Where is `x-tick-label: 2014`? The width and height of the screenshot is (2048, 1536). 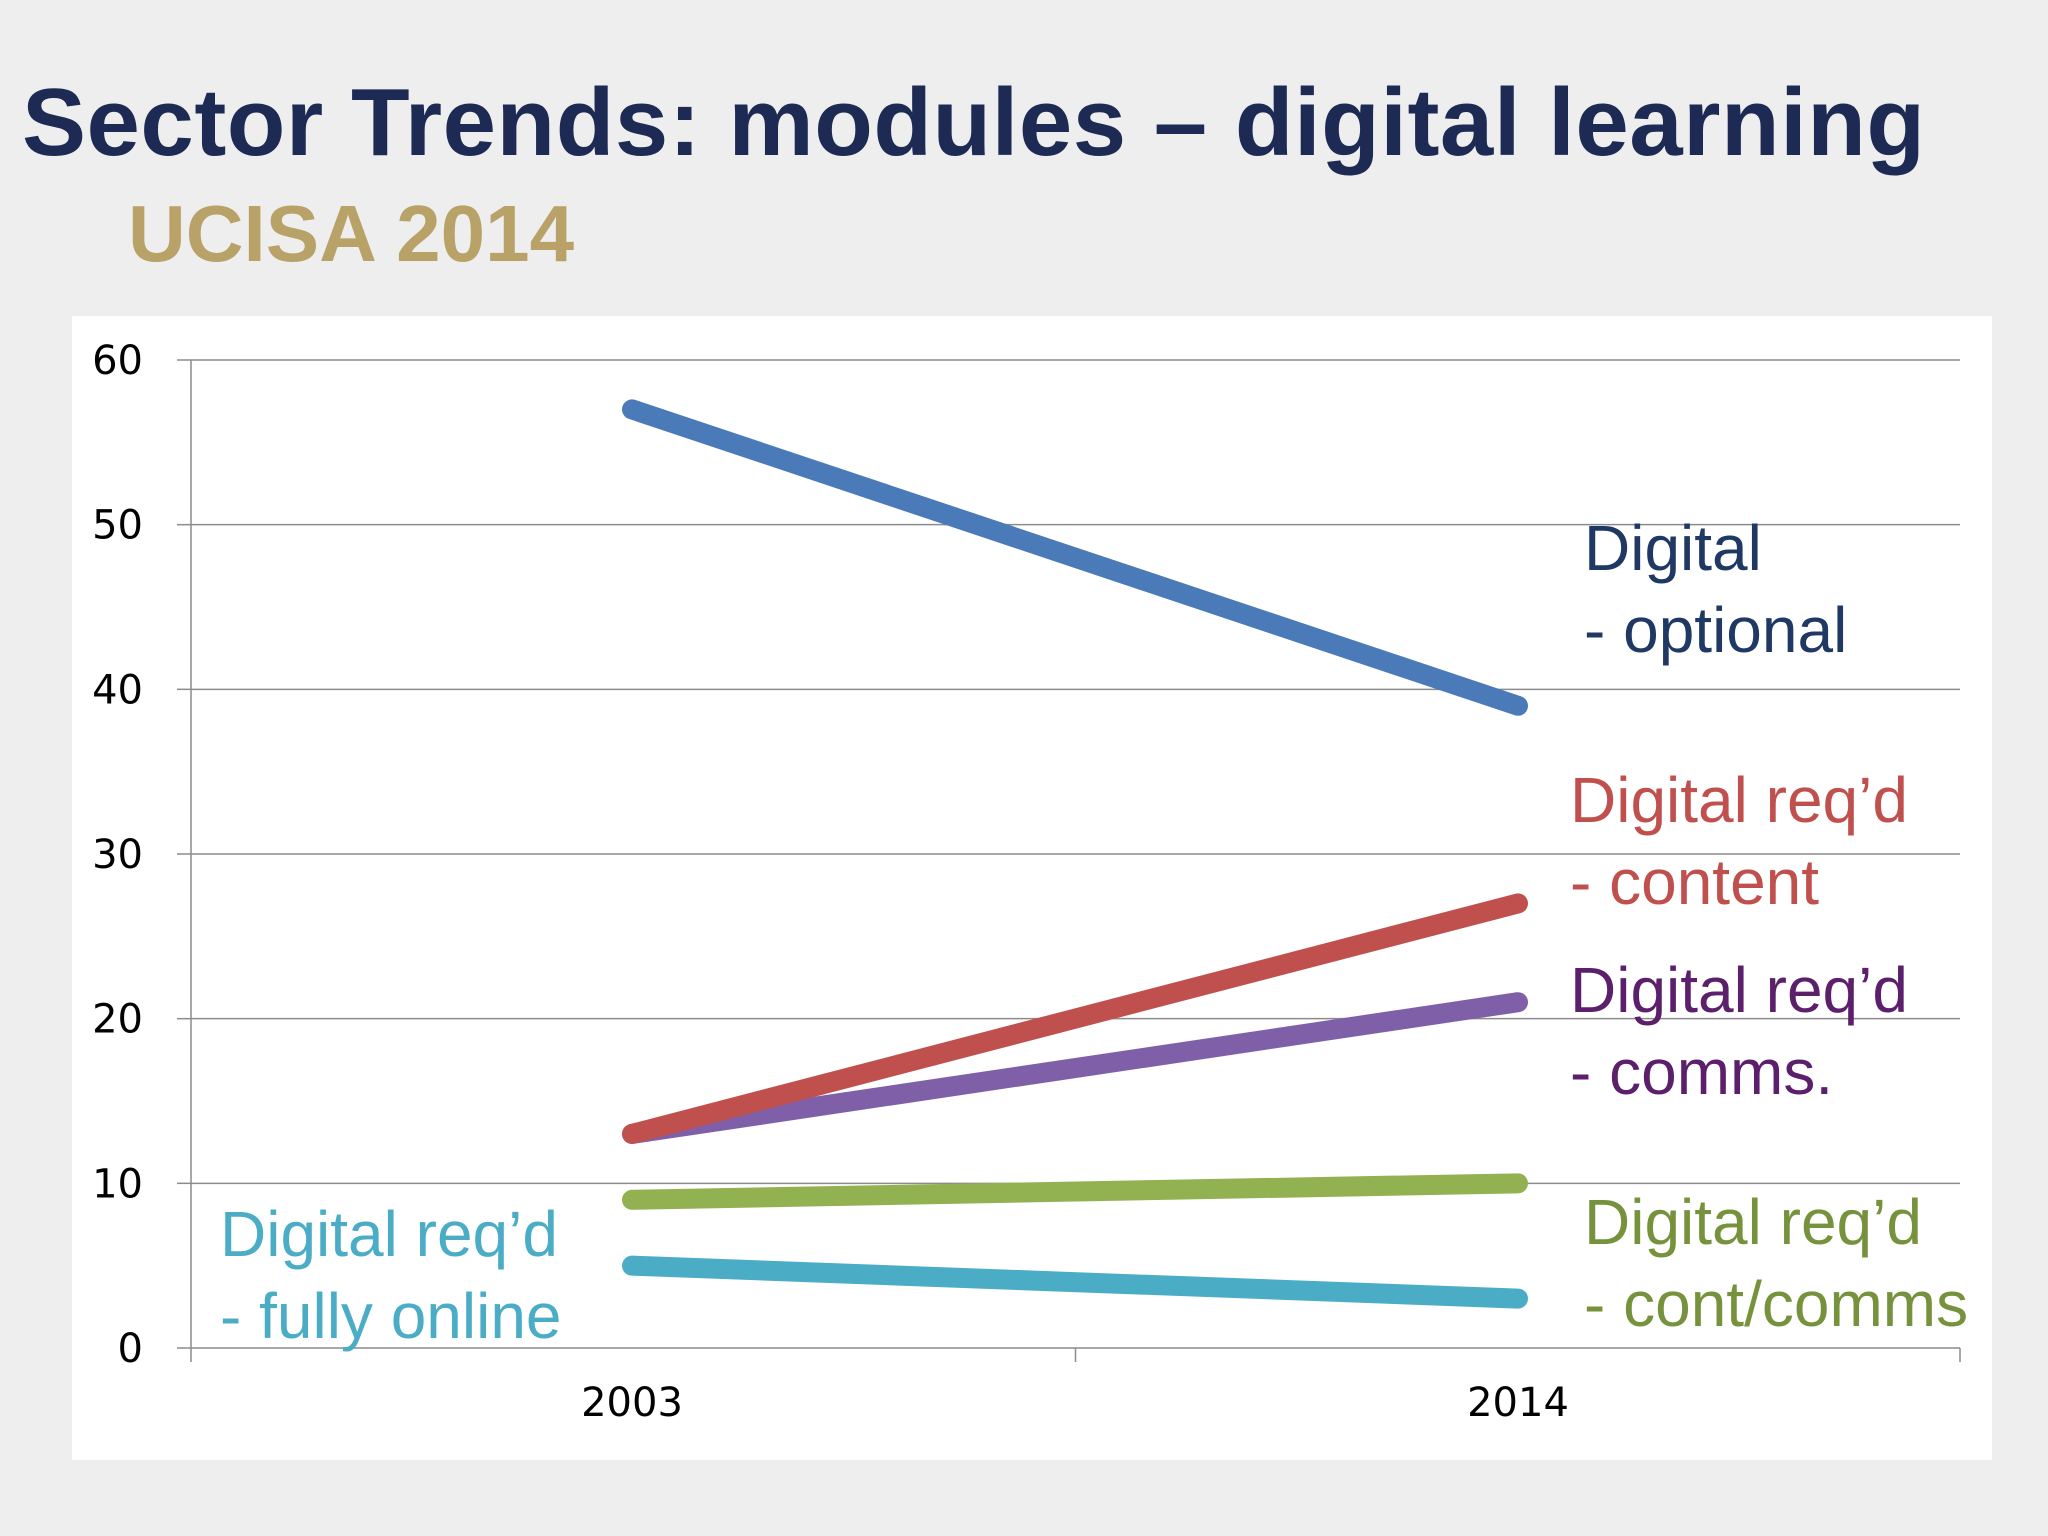
x-tick-label: 2014 is located at coordinates (1518, 1403).